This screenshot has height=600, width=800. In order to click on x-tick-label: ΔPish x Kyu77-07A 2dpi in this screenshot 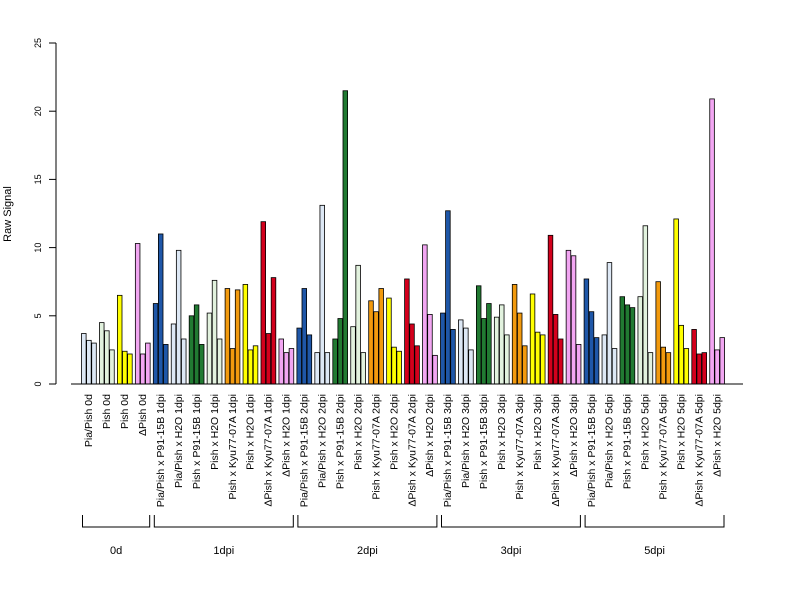, I will do `click(412, 450)`.